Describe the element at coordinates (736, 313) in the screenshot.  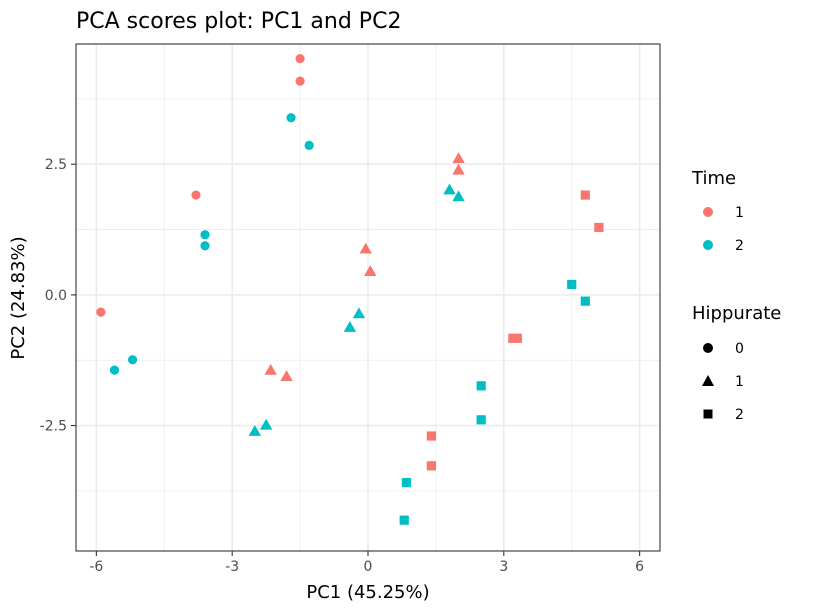
I see `legend-hippurate-title: Hippurate` at that location.